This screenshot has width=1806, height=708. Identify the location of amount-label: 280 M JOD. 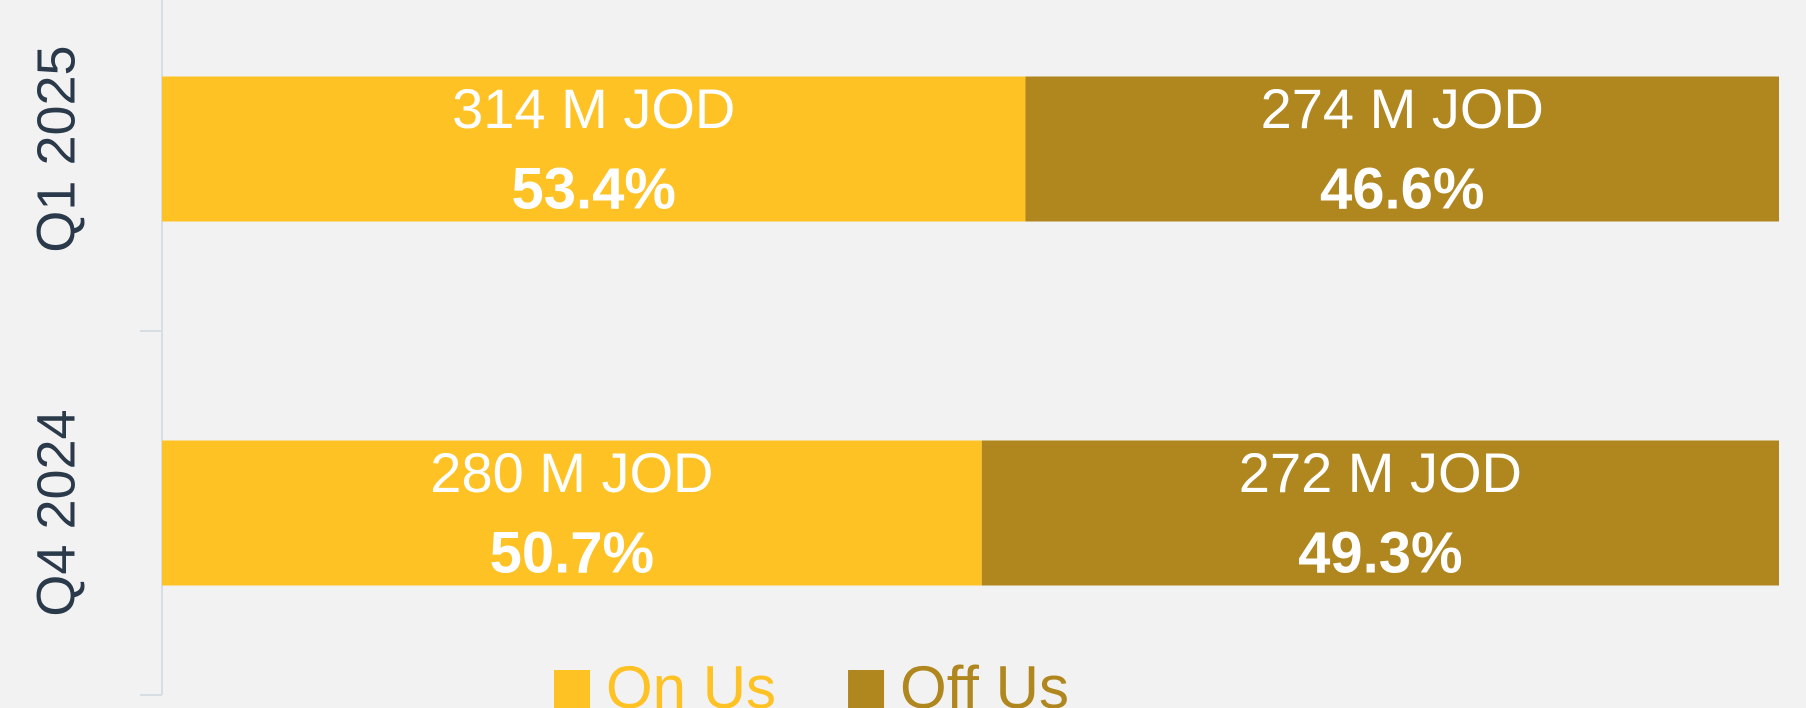
(571, 472).